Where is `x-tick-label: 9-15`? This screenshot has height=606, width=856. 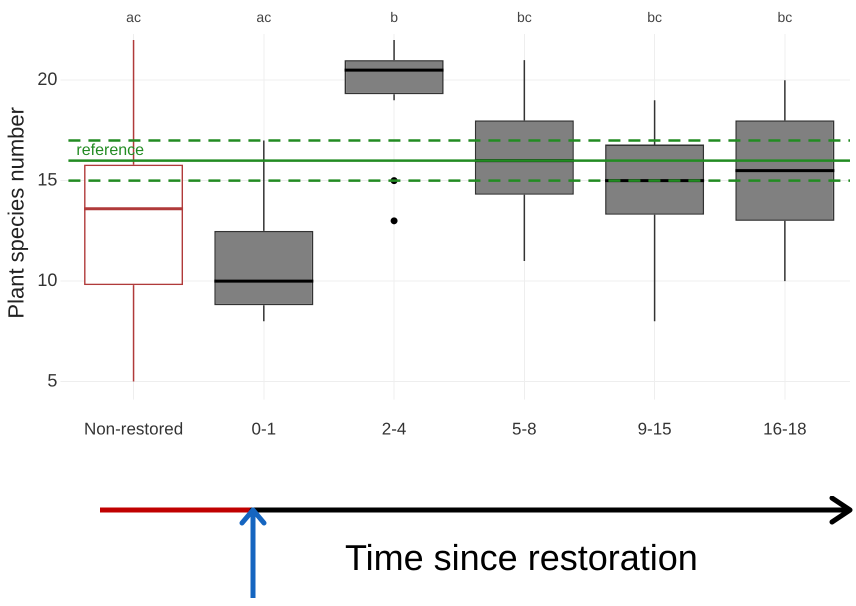 x-tick-label: 9-15 is located at coordinates (655, 428).